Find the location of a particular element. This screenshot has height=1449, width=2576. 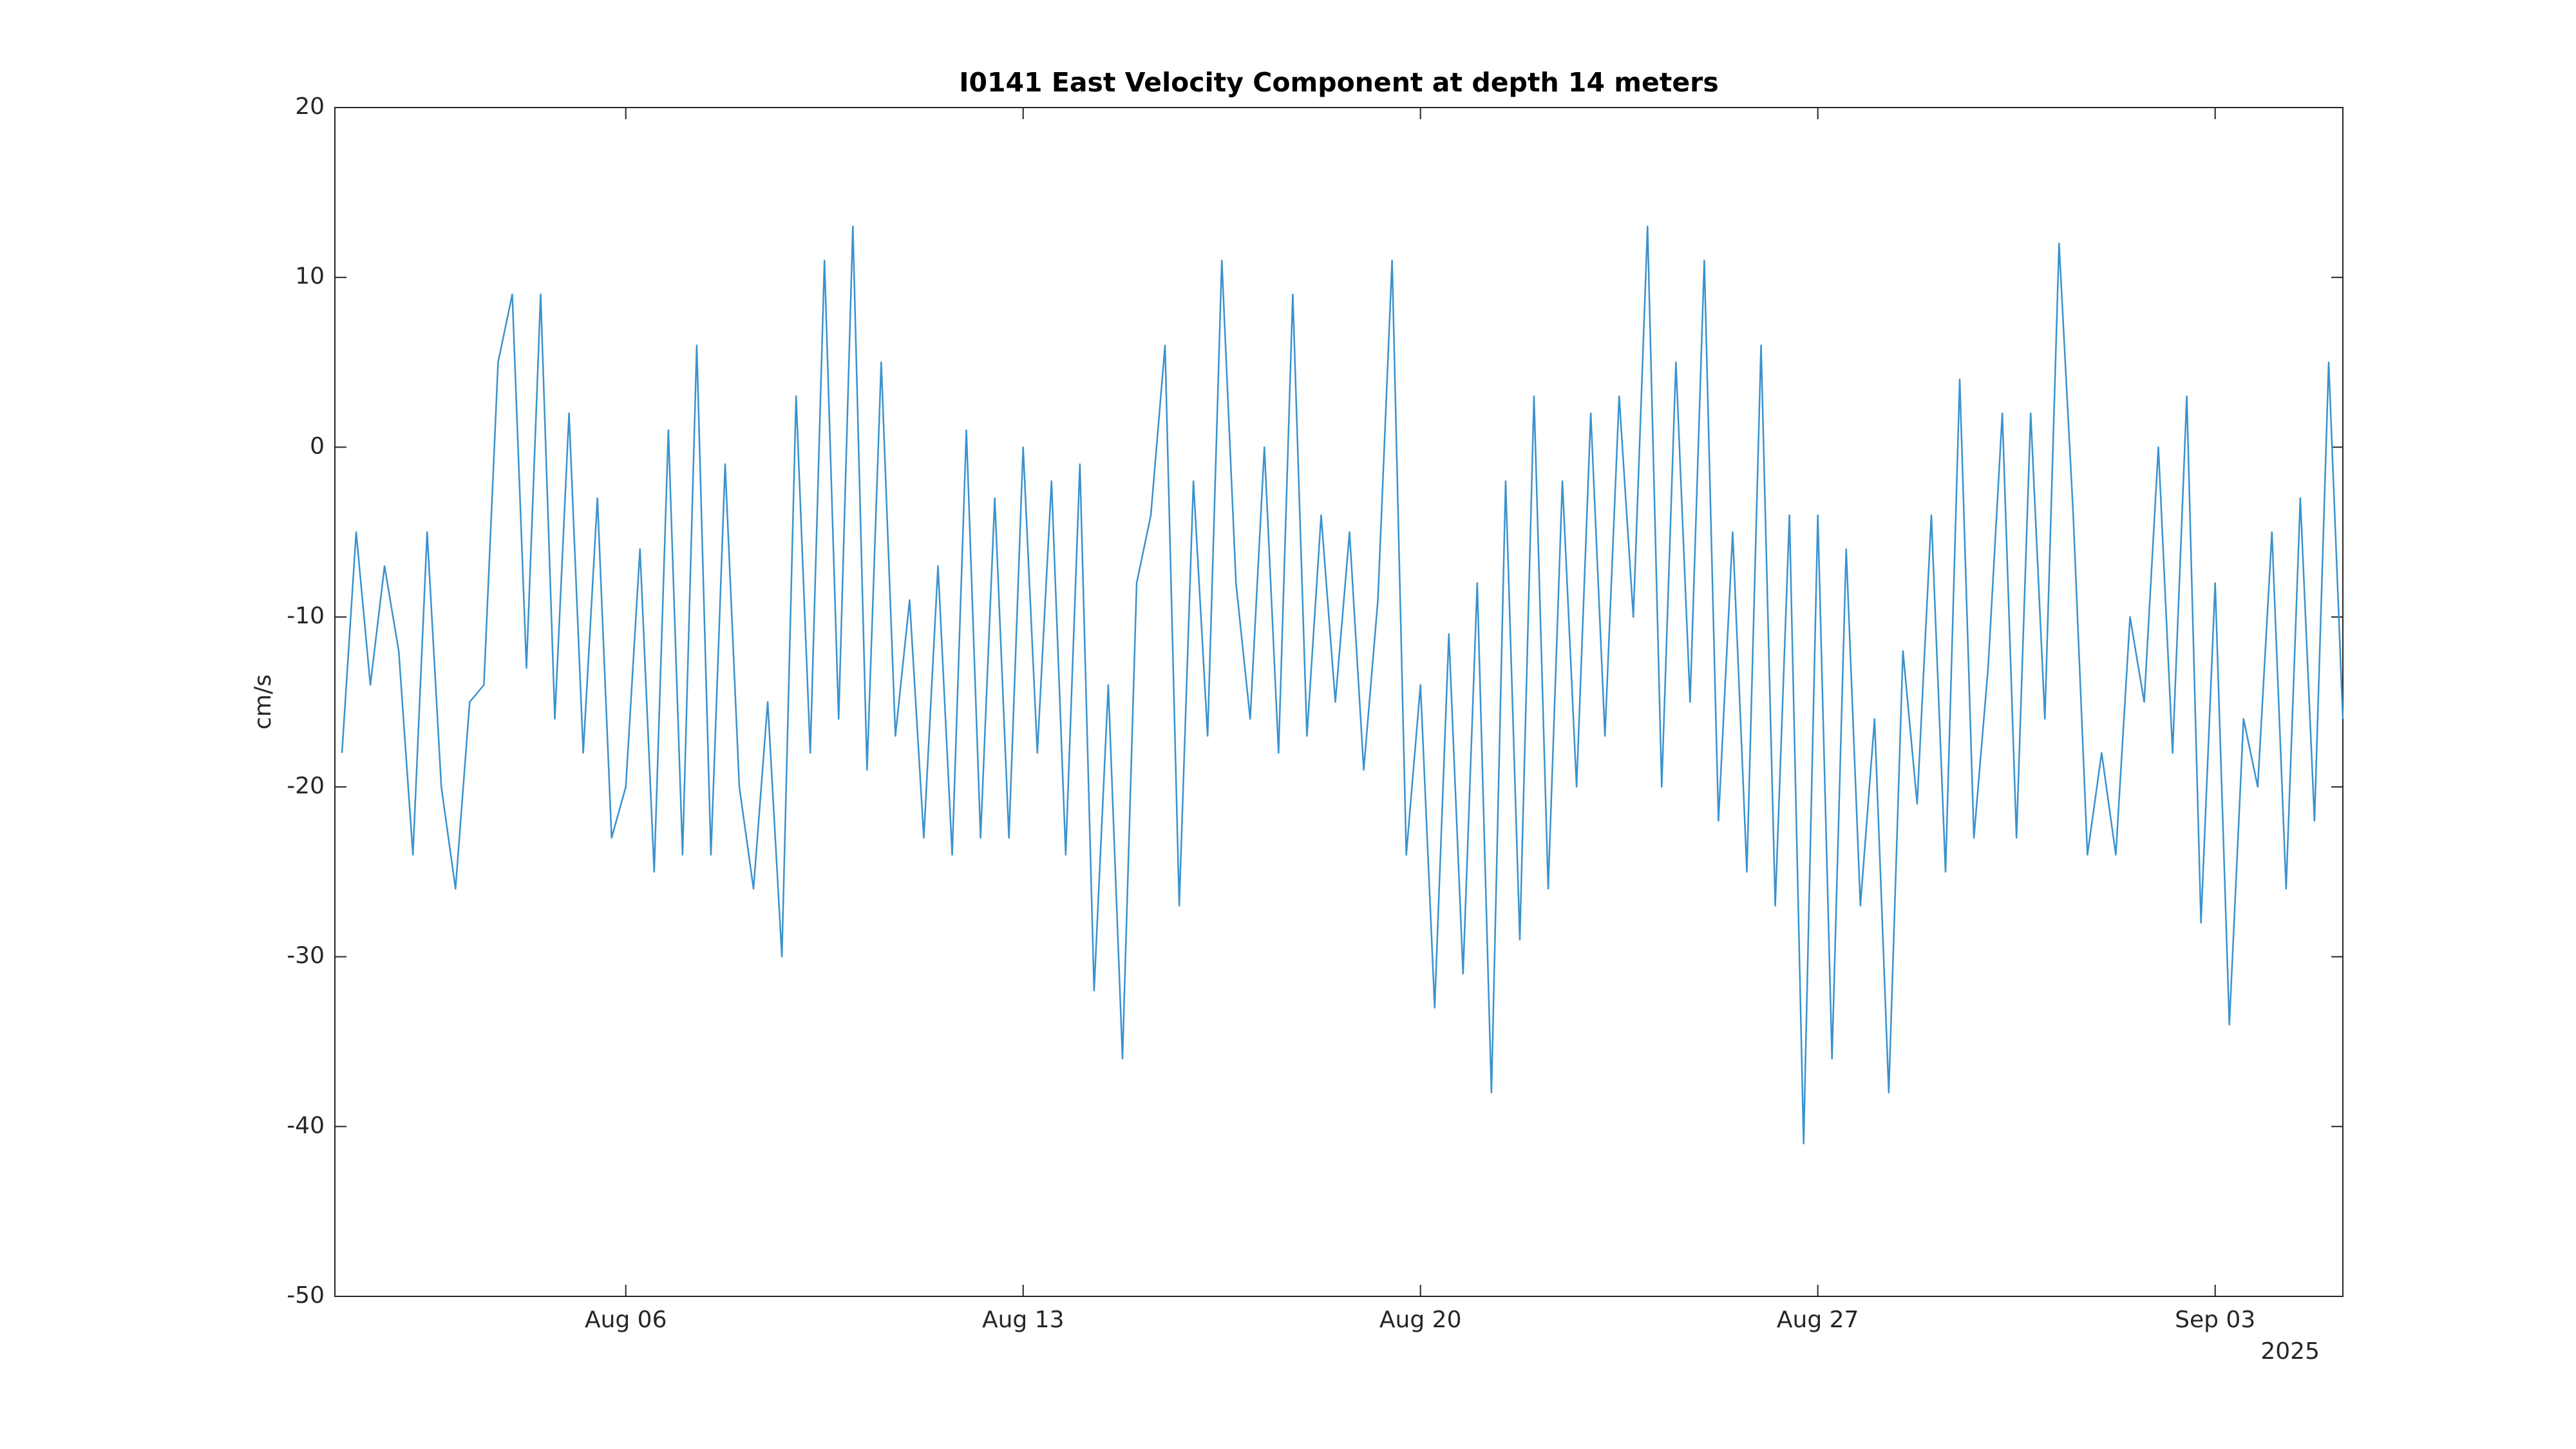

y-tick-label: -40 is located at coordinates (306, 1125).